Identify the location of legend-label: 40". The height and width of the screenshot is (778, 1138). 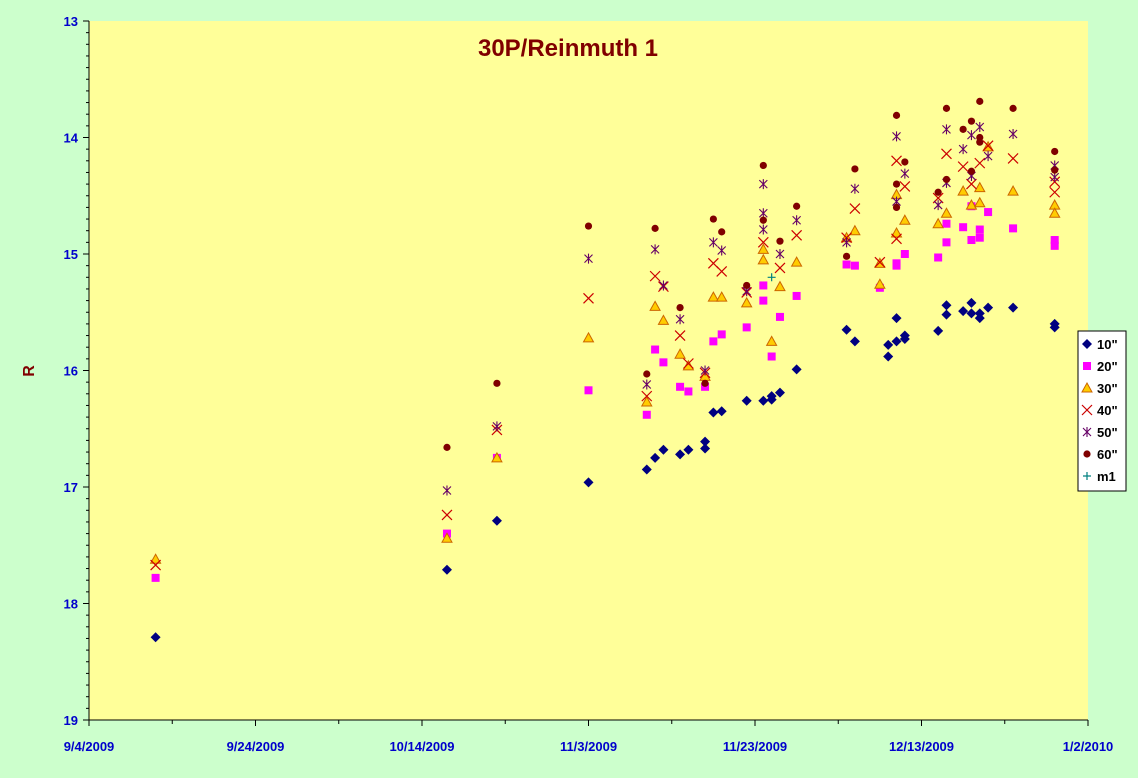
(1107, 410).